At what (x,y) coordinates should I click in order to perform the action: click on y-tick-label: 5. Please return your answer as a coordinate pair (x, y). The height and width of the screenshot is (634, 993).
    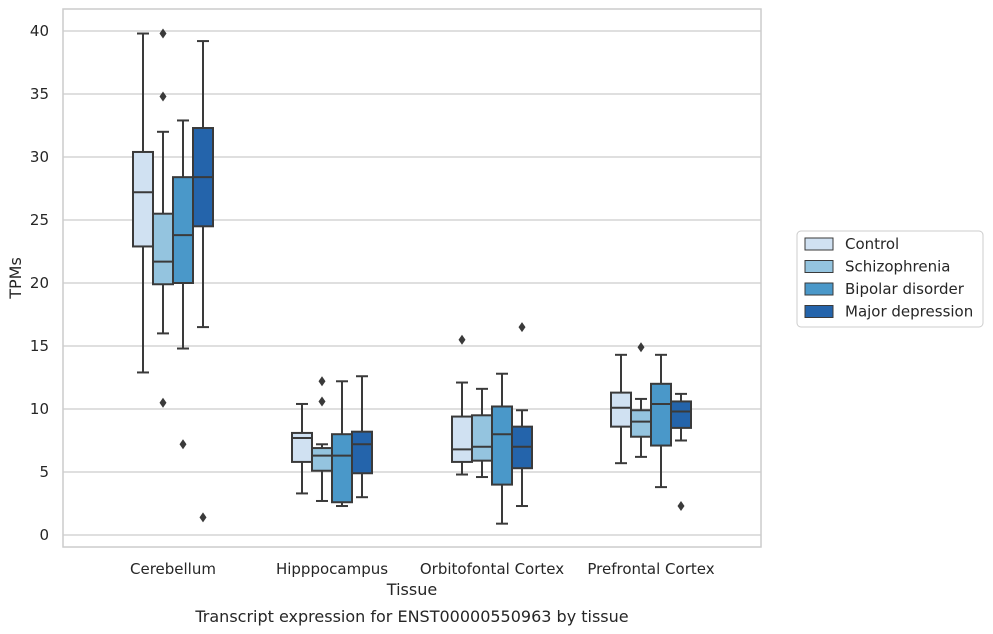
    Looking at the image, I should click on (44, 472).